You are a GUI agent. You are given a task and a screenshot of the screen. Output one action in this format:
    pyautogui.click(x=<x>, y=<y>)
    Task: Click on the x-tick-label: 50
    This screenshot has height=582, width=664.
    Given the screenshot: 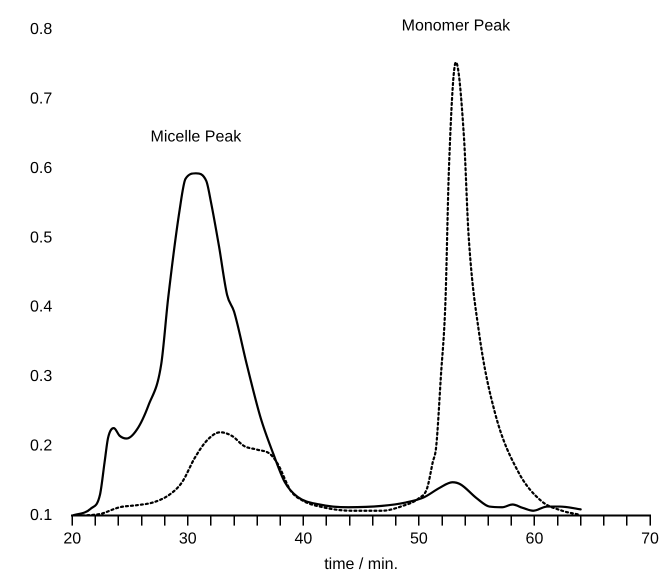 What is the action you would take?
    pyautogui.click(x=419, y=539)
    